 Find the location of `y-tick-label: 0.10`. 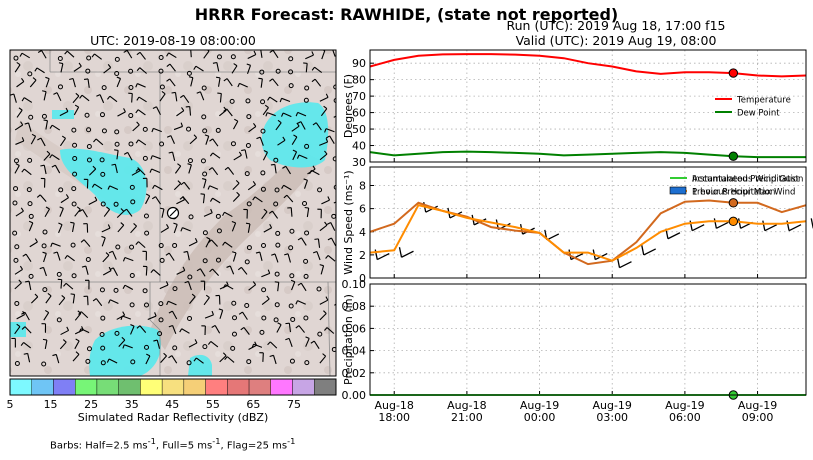

y-tick-label: 0.10 is located at coordinates (354, 284).